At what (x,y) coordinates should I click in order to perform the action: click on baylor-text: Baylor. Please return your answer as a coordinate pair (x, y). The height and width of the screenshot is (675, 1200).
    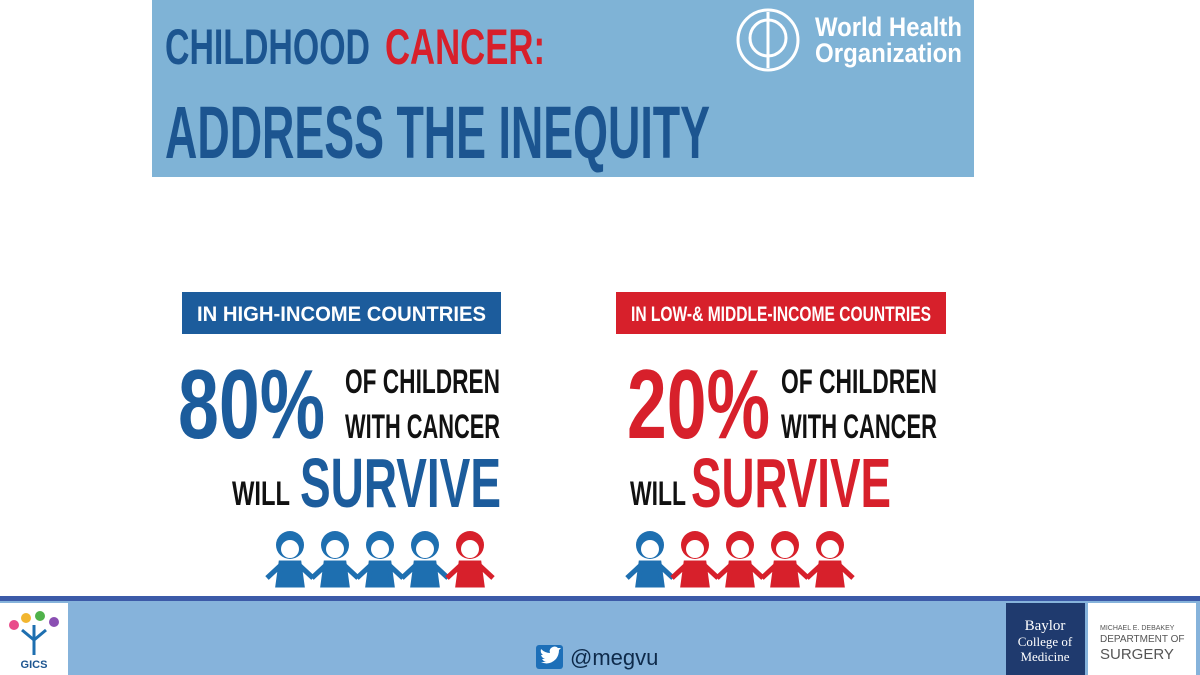
    Looking at the image, I should click on (1045, 626).